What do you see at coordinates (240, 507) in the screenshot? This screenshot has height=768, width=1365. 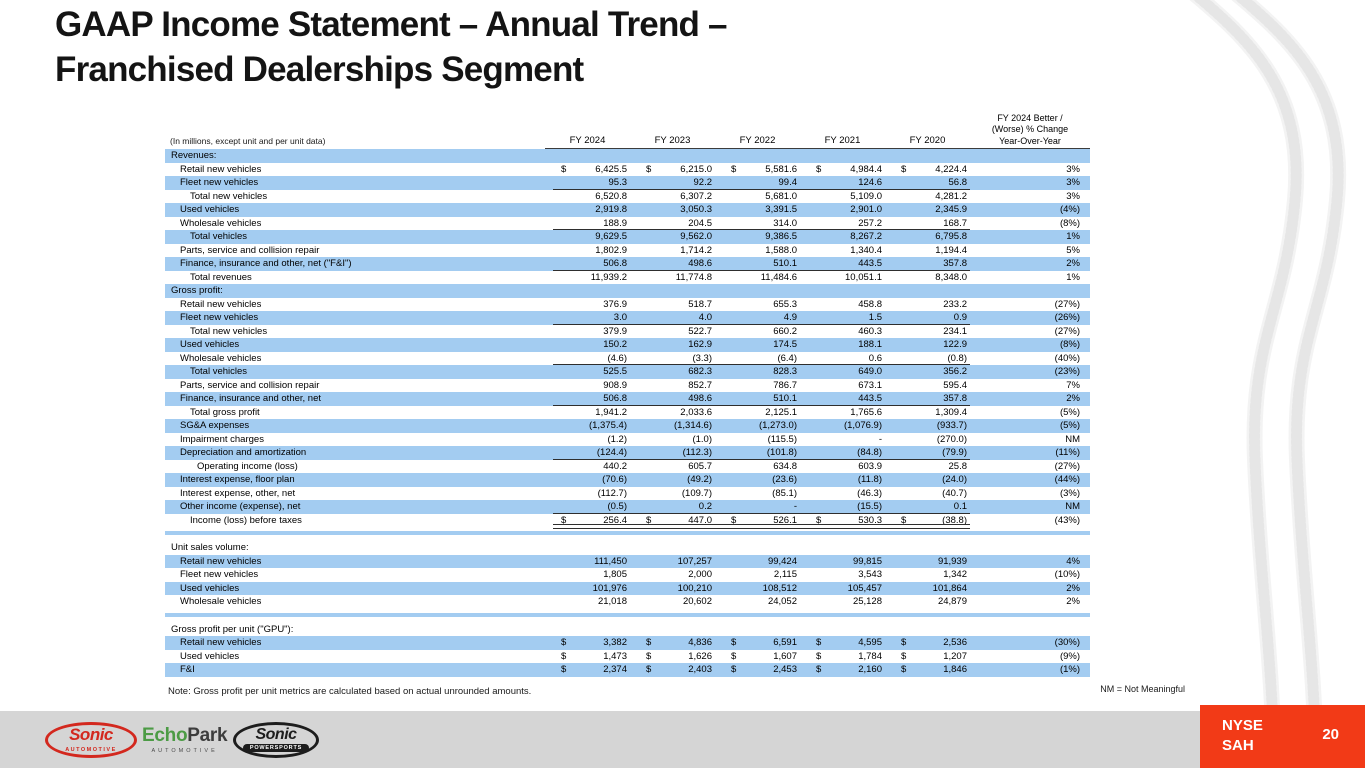 I see `row-label: Other income (expense), net` at bounding box center [240, 507].